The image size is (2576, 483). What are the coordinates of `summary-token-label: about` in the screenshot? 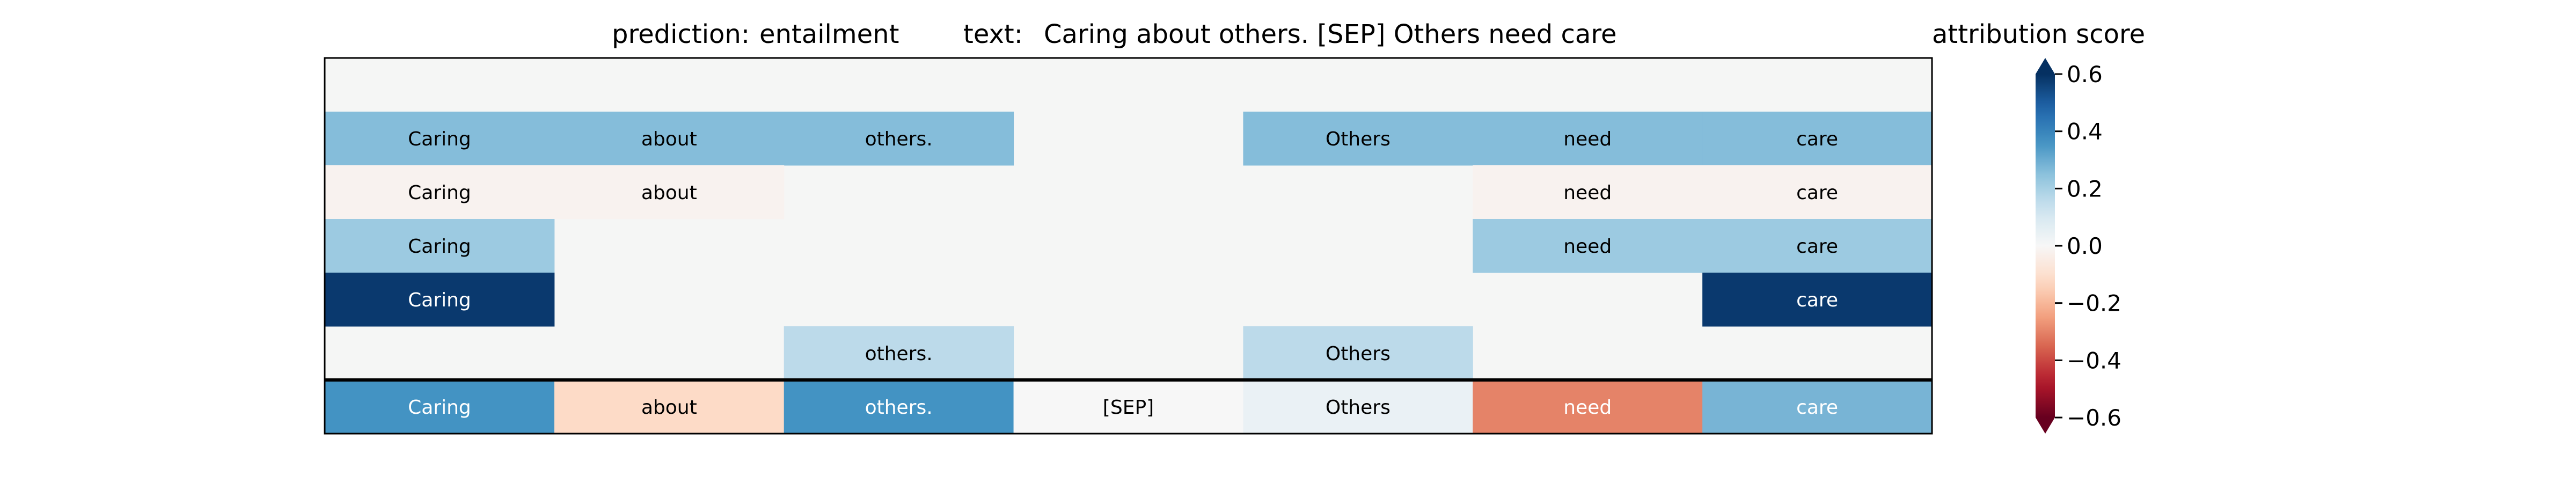 It's located at (669, 408).